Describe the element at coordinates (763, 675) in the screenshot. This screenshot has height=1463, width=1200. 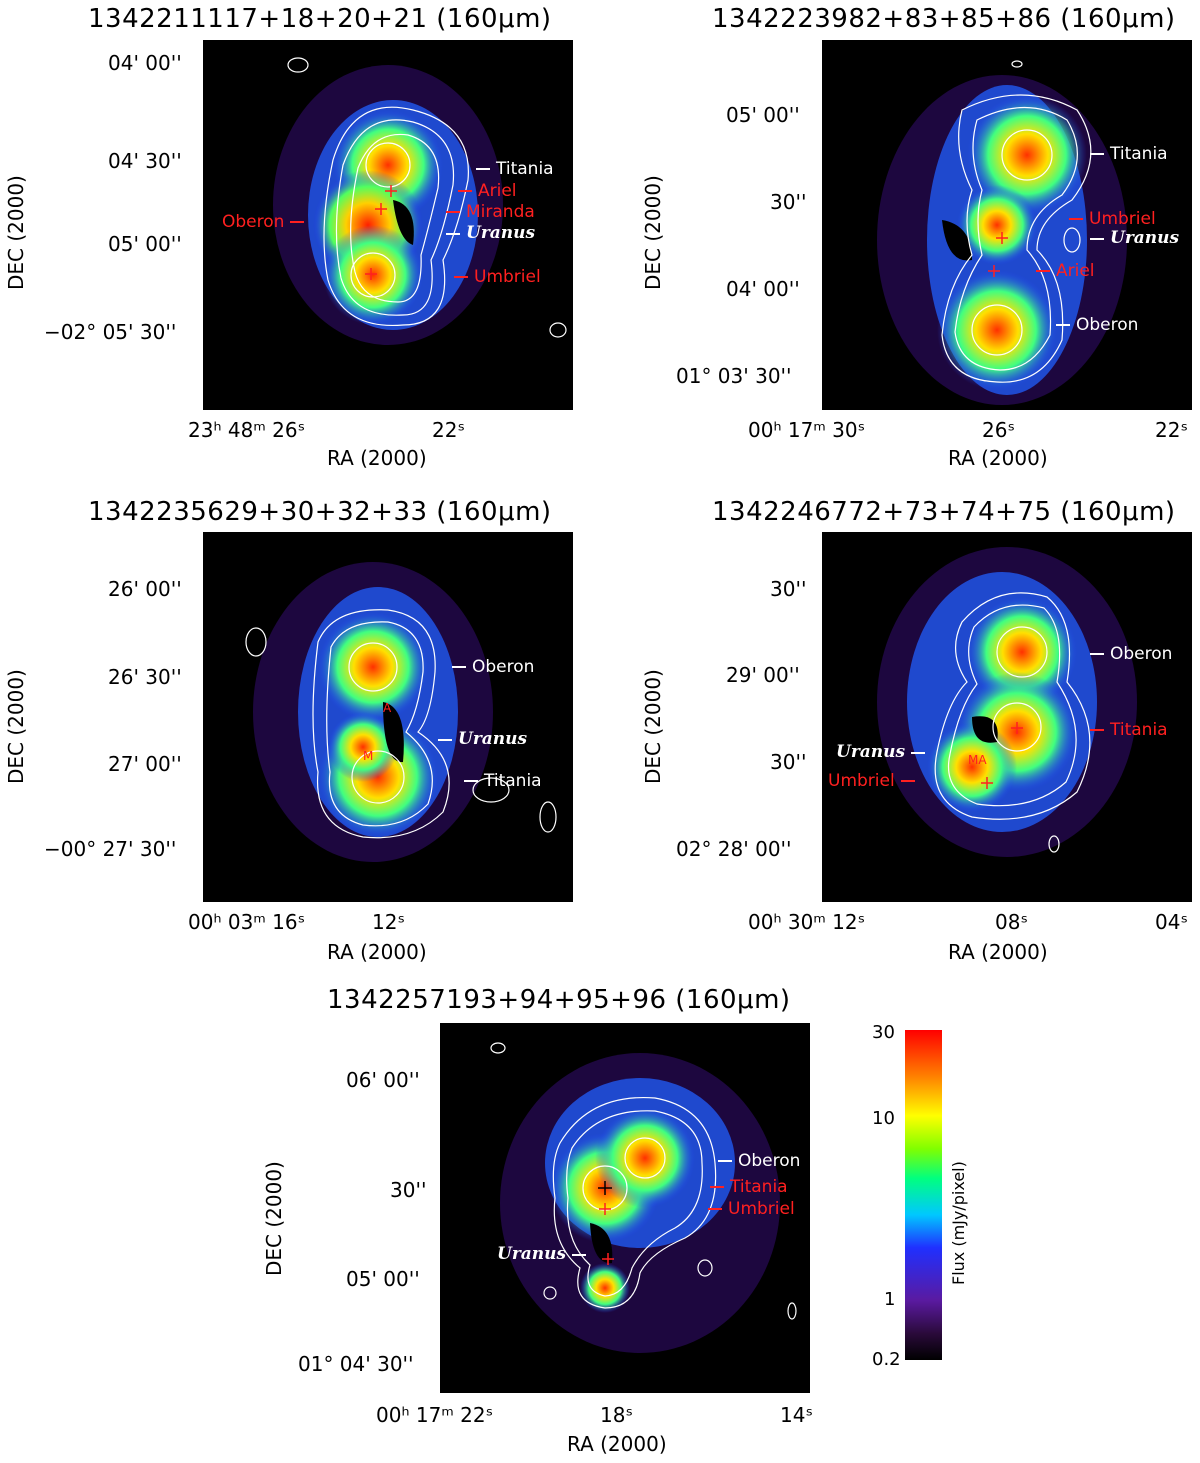
I see `y-tick: 29' 00''` at that location.